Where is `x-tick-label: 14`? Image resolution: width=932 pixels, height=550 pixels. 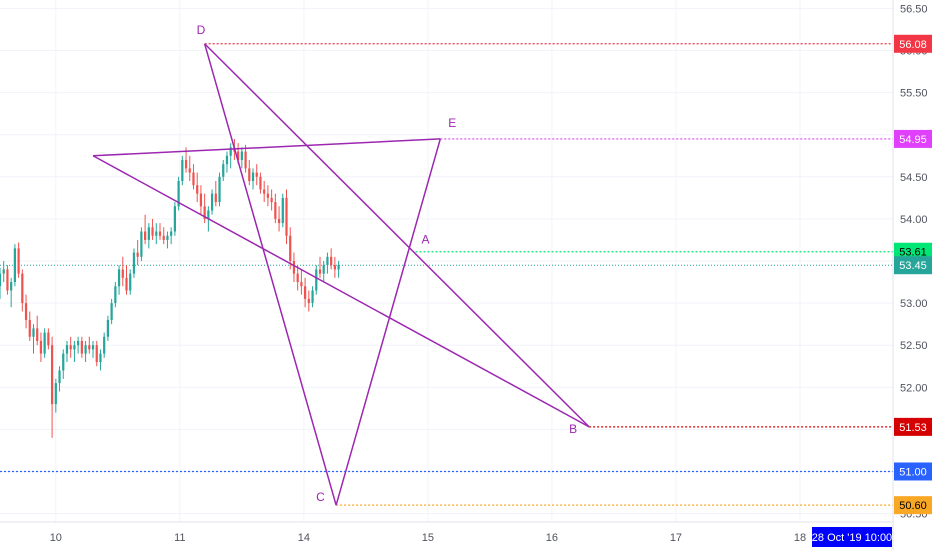
x-tick-label: 14 is located at coordinates (304, 538).